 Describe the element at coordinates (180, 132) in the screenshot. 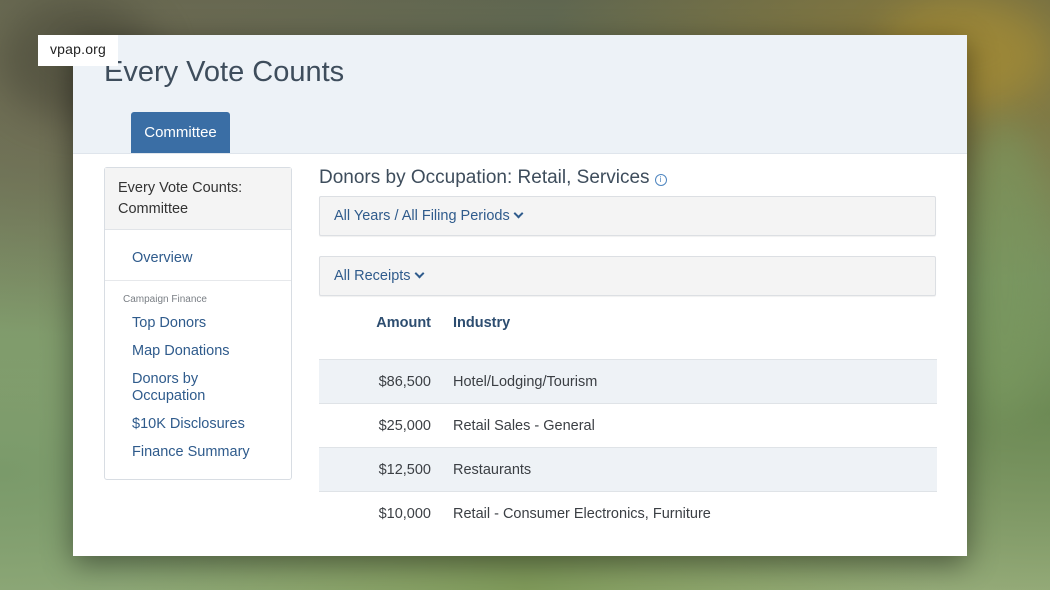

I see `tab-committee: Committee` at that location.